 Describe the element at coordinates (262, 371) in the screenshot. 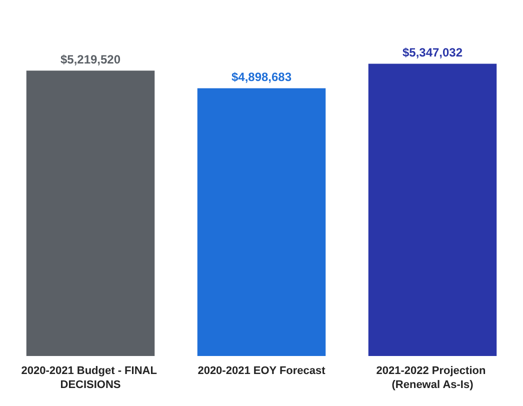

I see `x-tick-label: 2020-2021 EOY Forecast` at that location.